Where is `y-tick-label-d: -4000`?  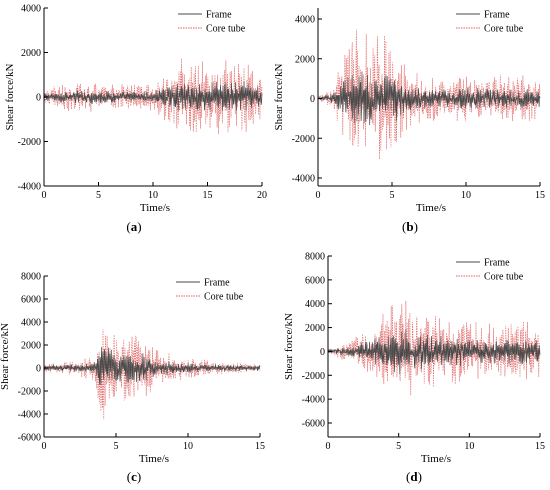 y-tick-label-d: -4000 is located at coordinates (313, 400).